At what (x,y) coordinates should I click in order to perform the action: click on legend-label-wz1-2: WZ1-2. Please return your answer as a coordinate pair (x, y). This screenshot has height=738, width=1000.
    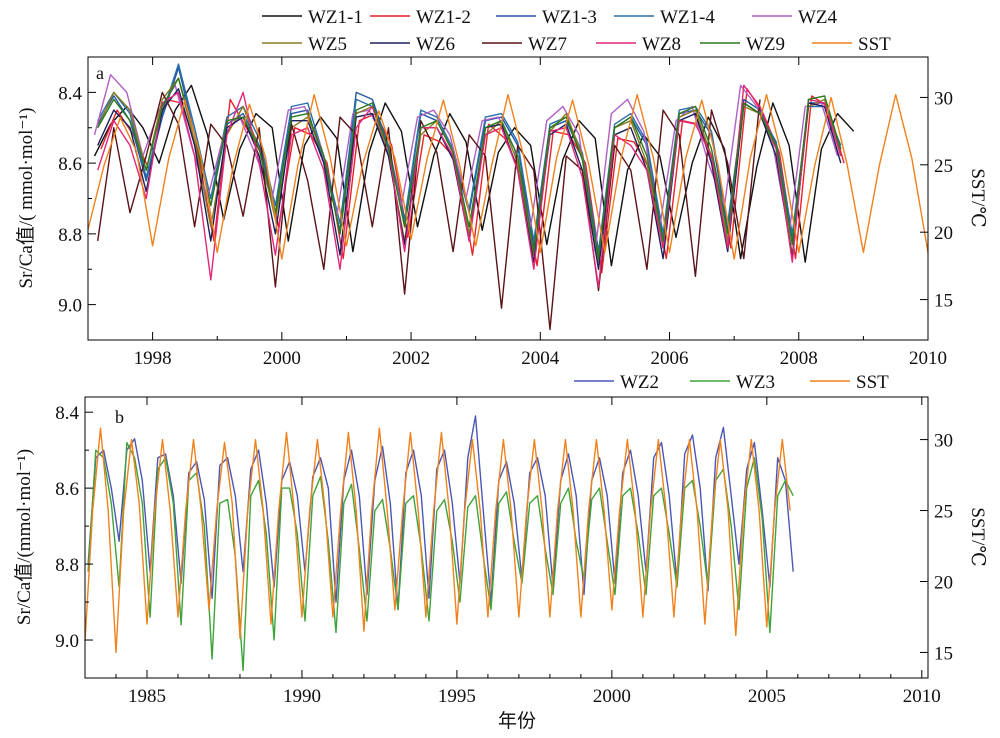
    Looking at the image, I should click on (443, 17).